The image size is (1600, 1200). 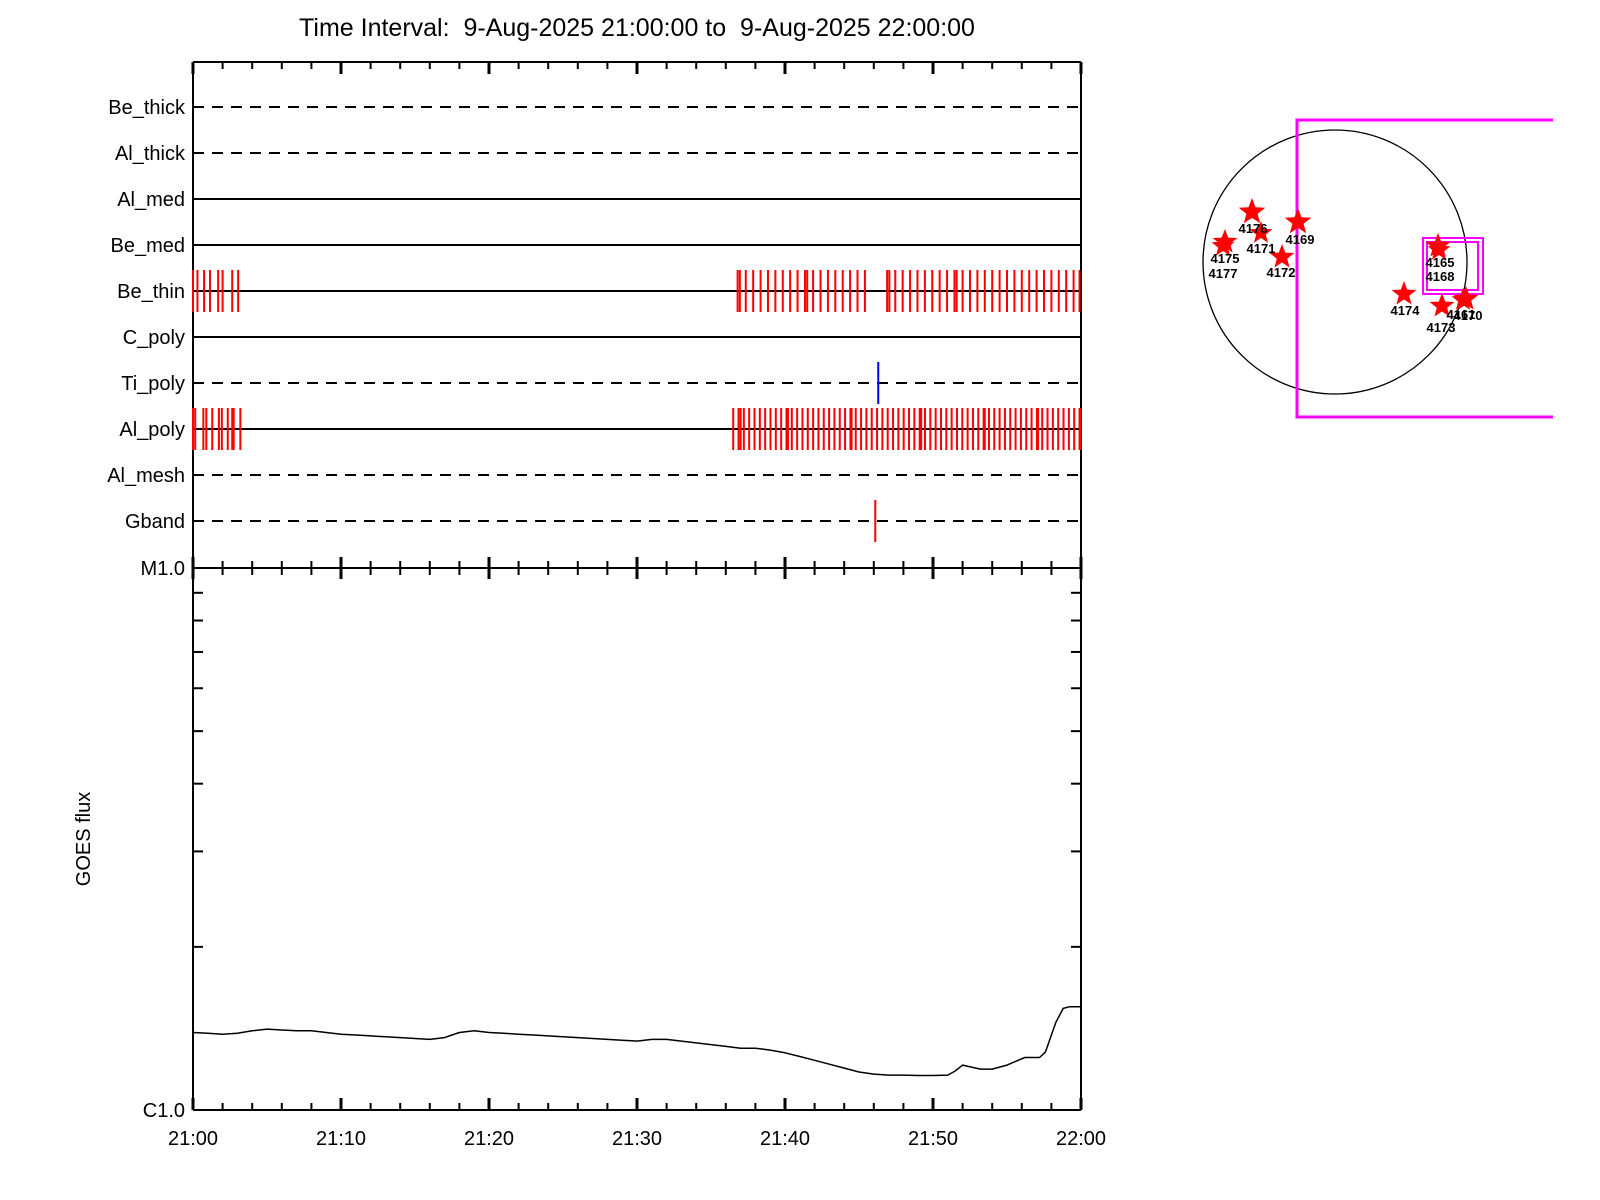 I want to click on filter-row-label-Al_med: Al_med, so click(x=151, y=200).